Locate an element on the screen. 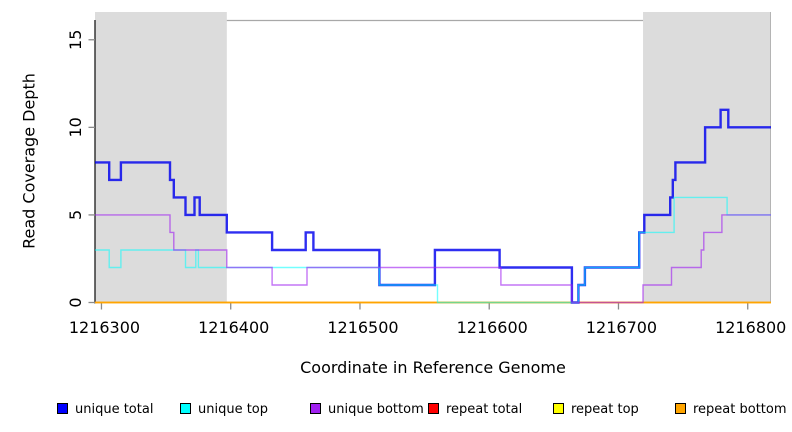 The width and height of the screenshot is (792, 432). x-tick-label: 1216400 is located at coordinates (233, 327).